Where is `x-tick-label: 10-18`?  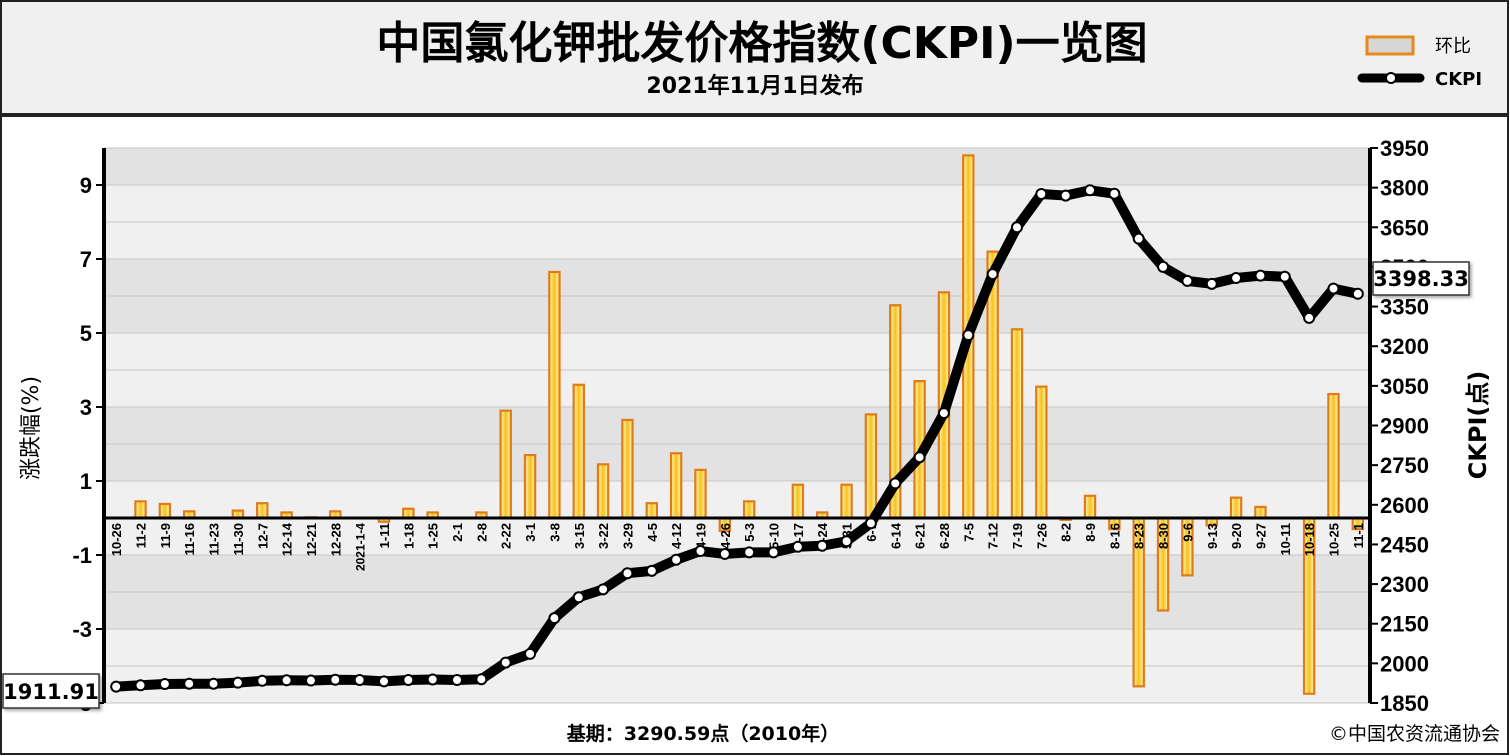 x-tick-label: 10-18 is located at coordinates (1309, 539).